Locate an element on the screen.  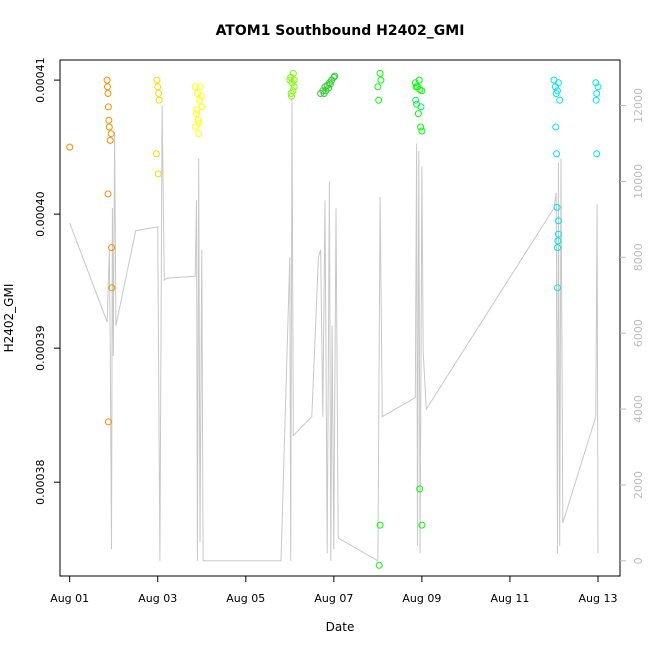
y-tick-label-1: 0.00039 is located at coordinates (40, 348).